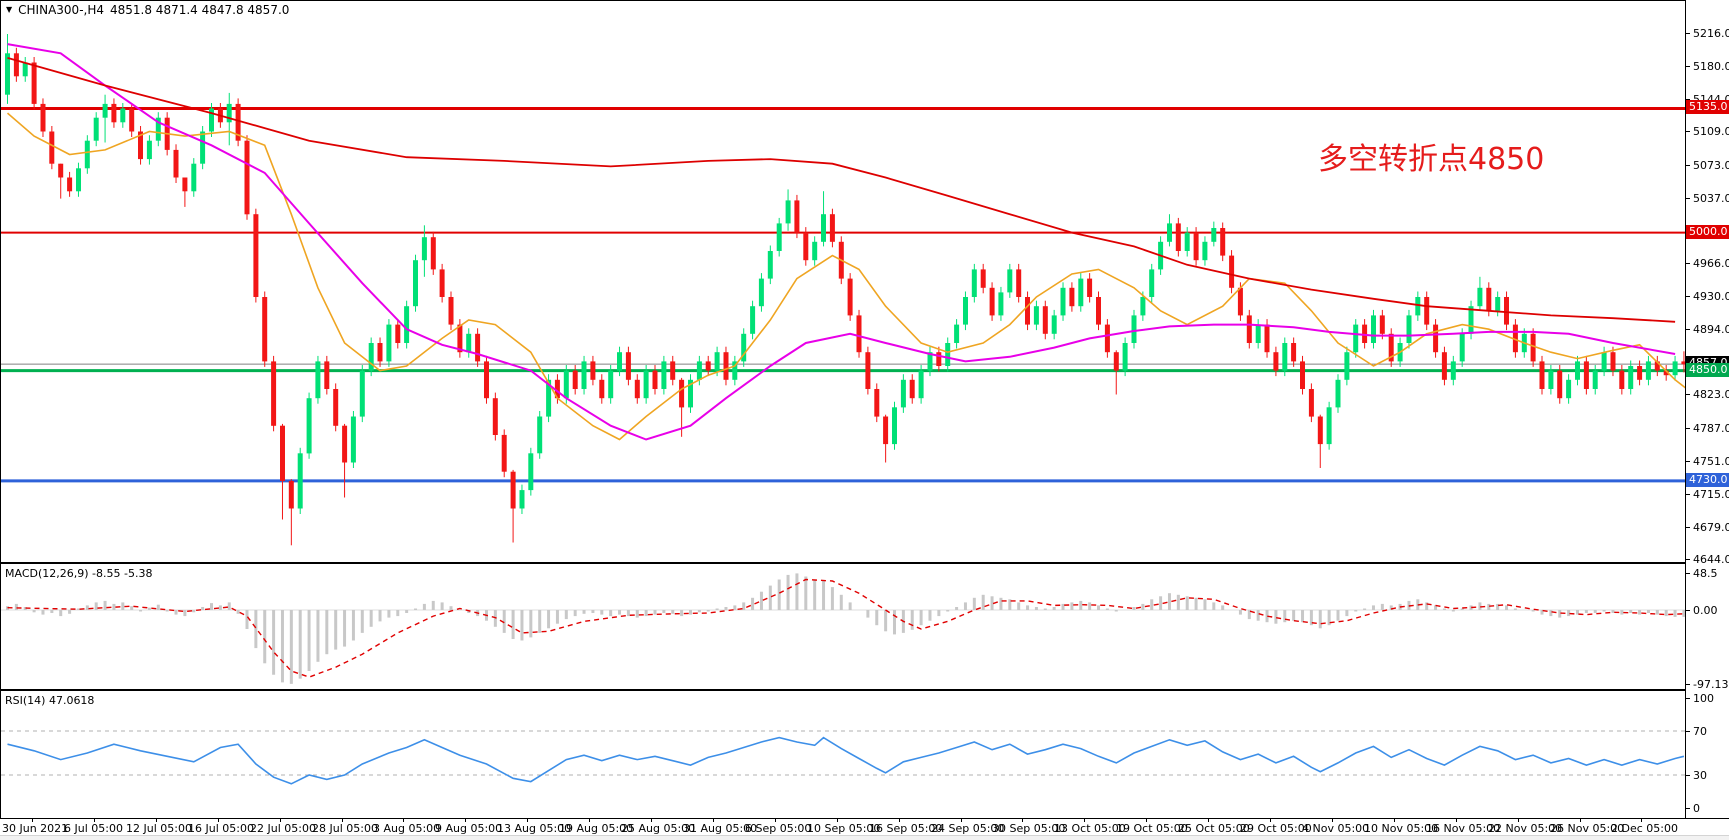 The height and width of the screenshot is (840, 1729). I want to click on price-tag: 4730.0, so click(1707, 480).